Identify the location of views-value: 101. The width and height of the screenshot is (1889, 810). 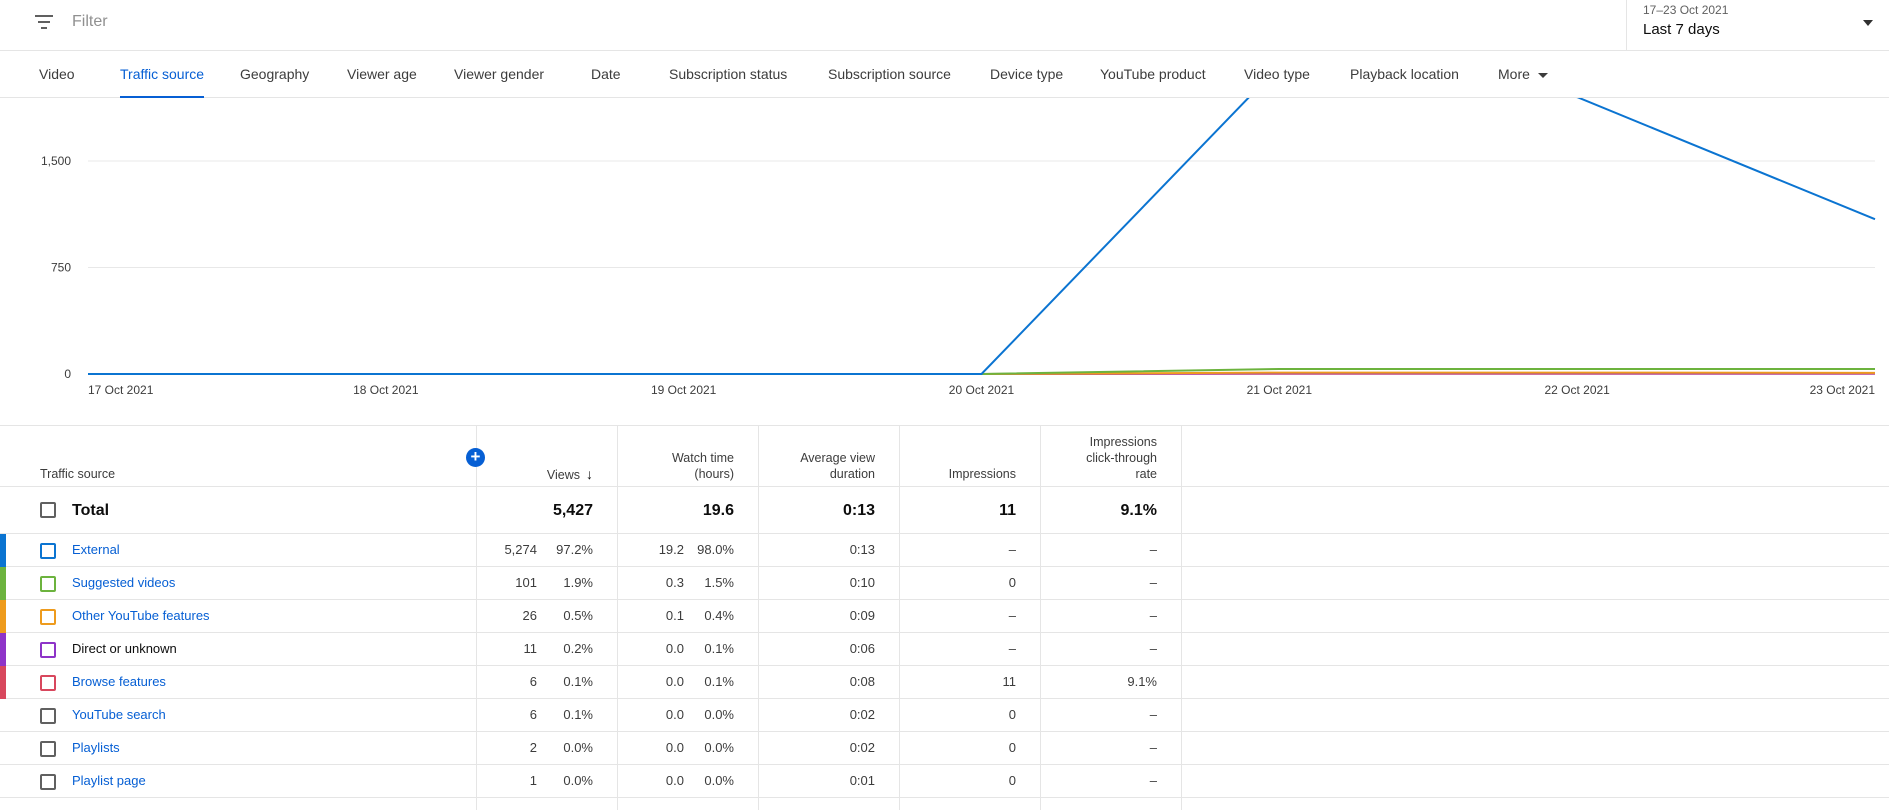
(526, 582).